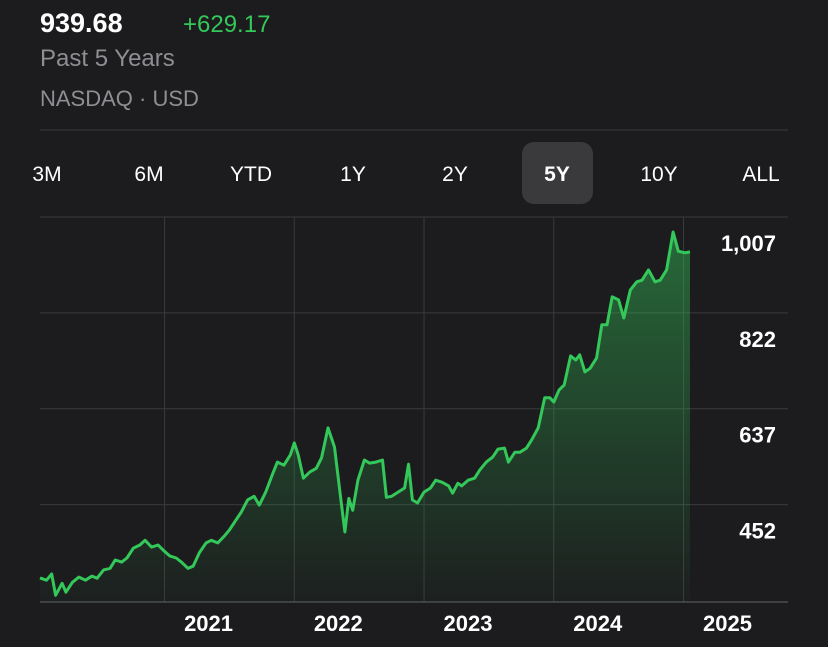 The width and height of the screenshot is (828, 647). What do you see at coordinates (658, 174) in the screenshot?
I see `tab: 10Y` at bounding box center [658, 174].